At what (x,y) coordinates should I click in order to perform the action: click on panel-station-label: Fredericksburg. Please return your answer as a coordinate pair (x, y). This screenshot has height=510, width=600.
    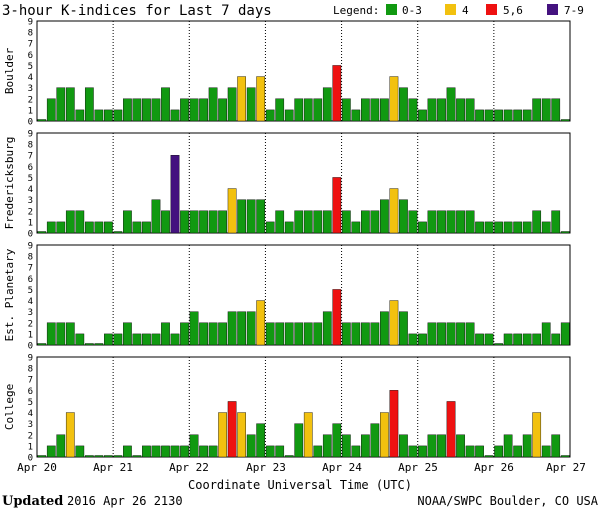
    Looking at the image, I should click on (9, 183).